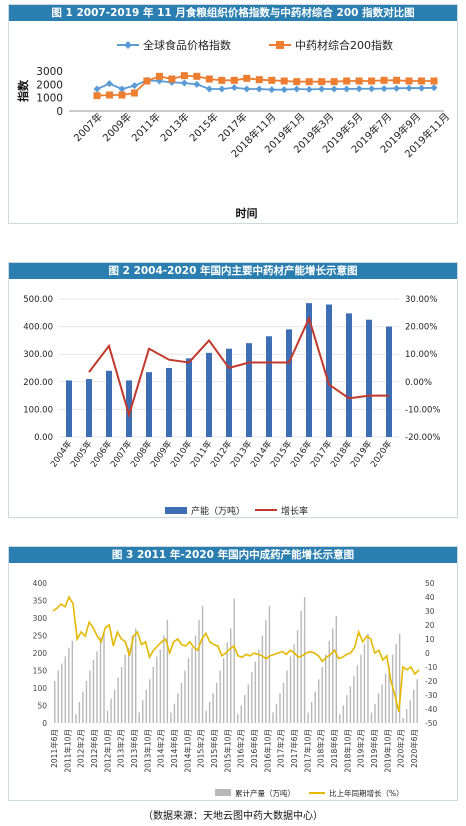  I want to click on y2-tick-label: -30, so click(431, 695).